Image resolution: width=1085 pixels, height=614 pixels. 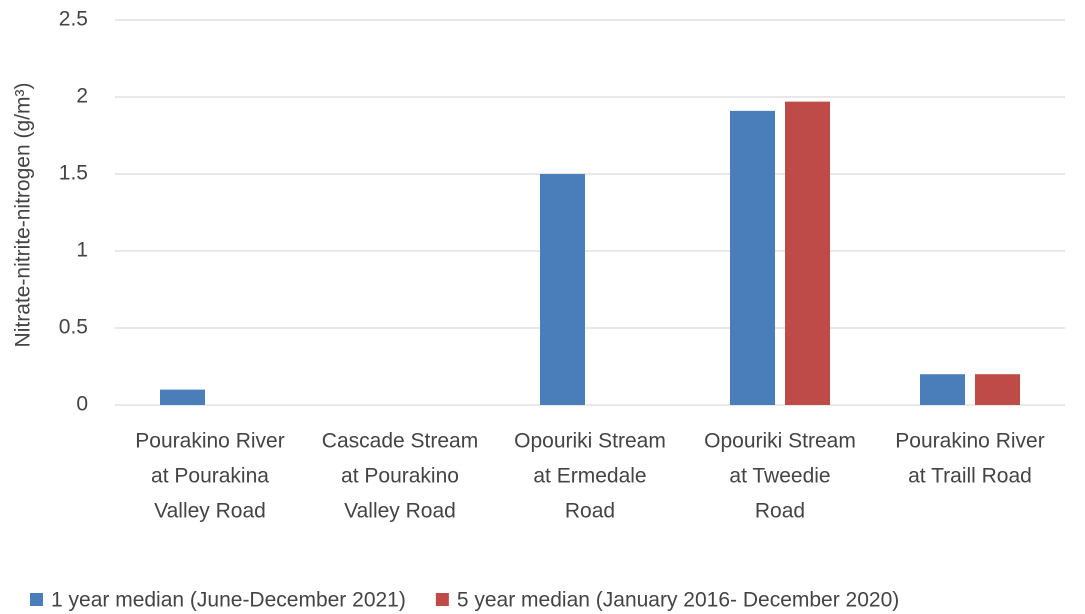 What do you see at coordinates (589, 476) in the screenshot?
I see `x-tick-label: at Ermedale` at bounding box center [589, 476].